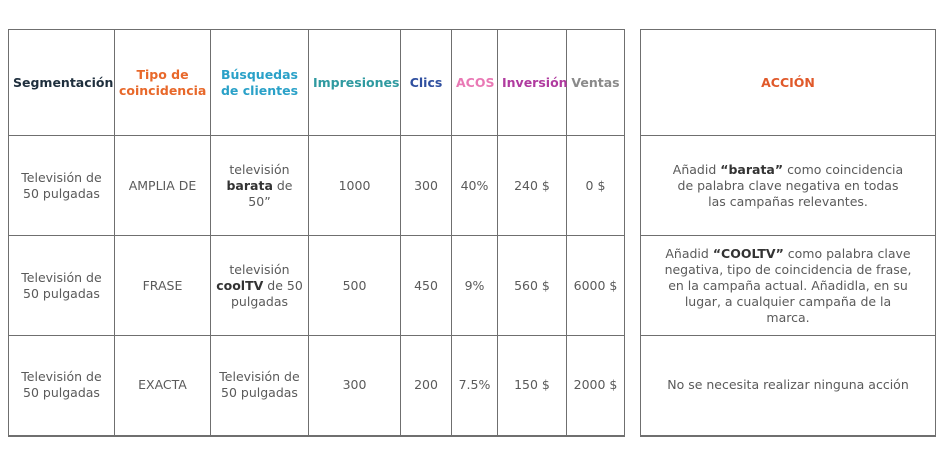 This screenshot has height=458, width=951. I want to click on cell-busqueda: televisión barata de 50”, so click(259, 185).